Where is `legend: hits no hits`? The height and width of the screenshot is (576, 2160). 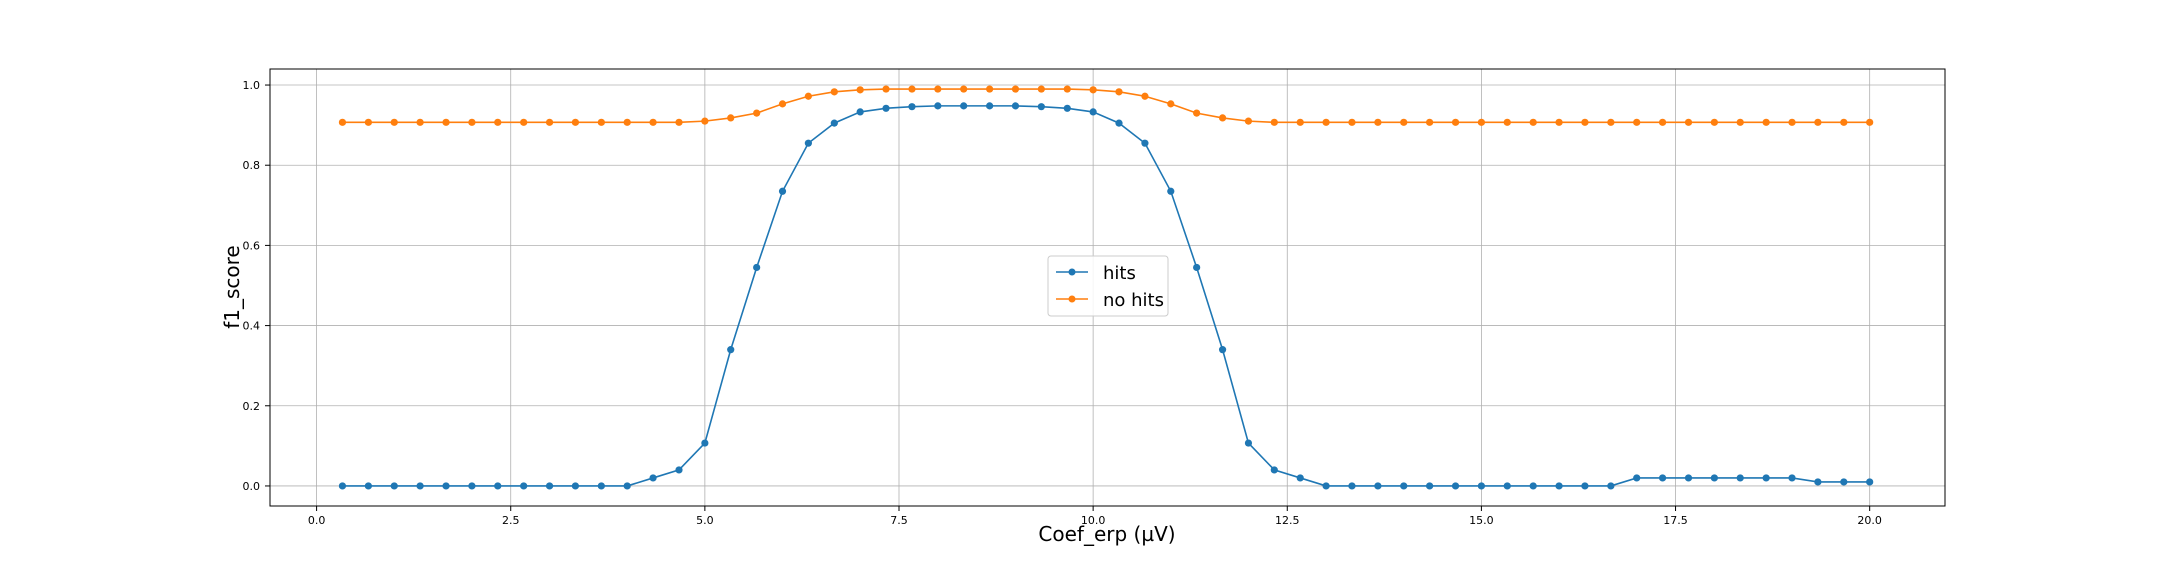 legend: hits no hits is located at coordinates (1108, 286).